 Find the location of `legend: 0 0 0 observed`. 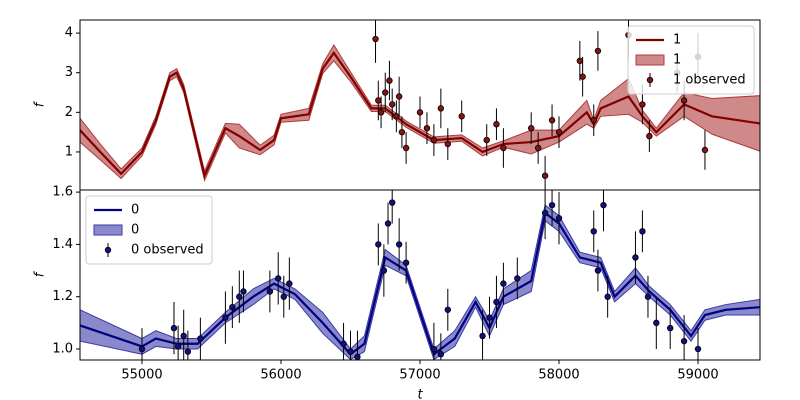

legend: 0 0 0 observed is located at coordinates (149, 230).